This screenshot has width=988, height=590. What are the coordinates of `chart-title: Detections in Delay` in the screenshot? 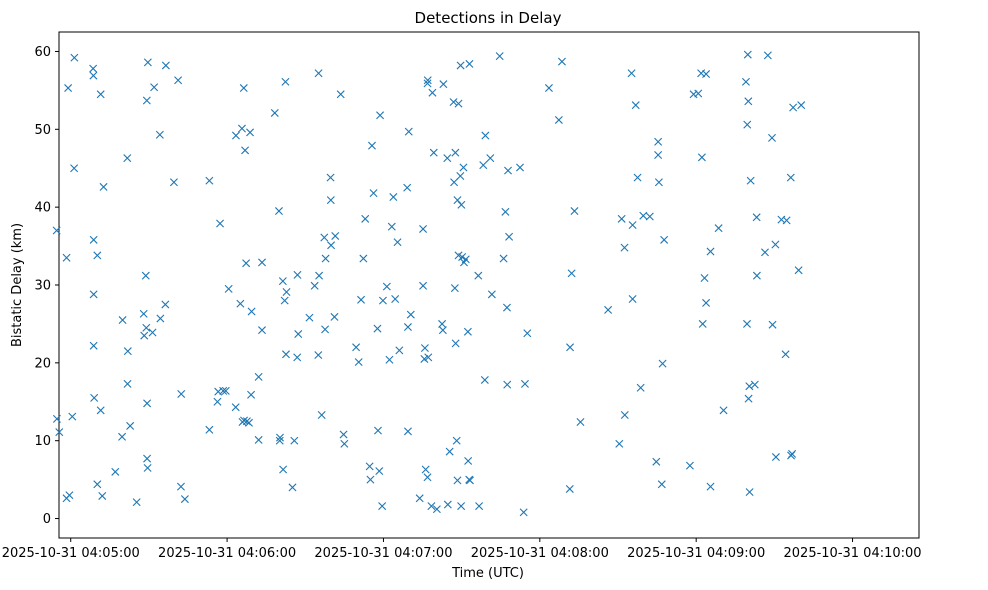 It's located at (488, 18).